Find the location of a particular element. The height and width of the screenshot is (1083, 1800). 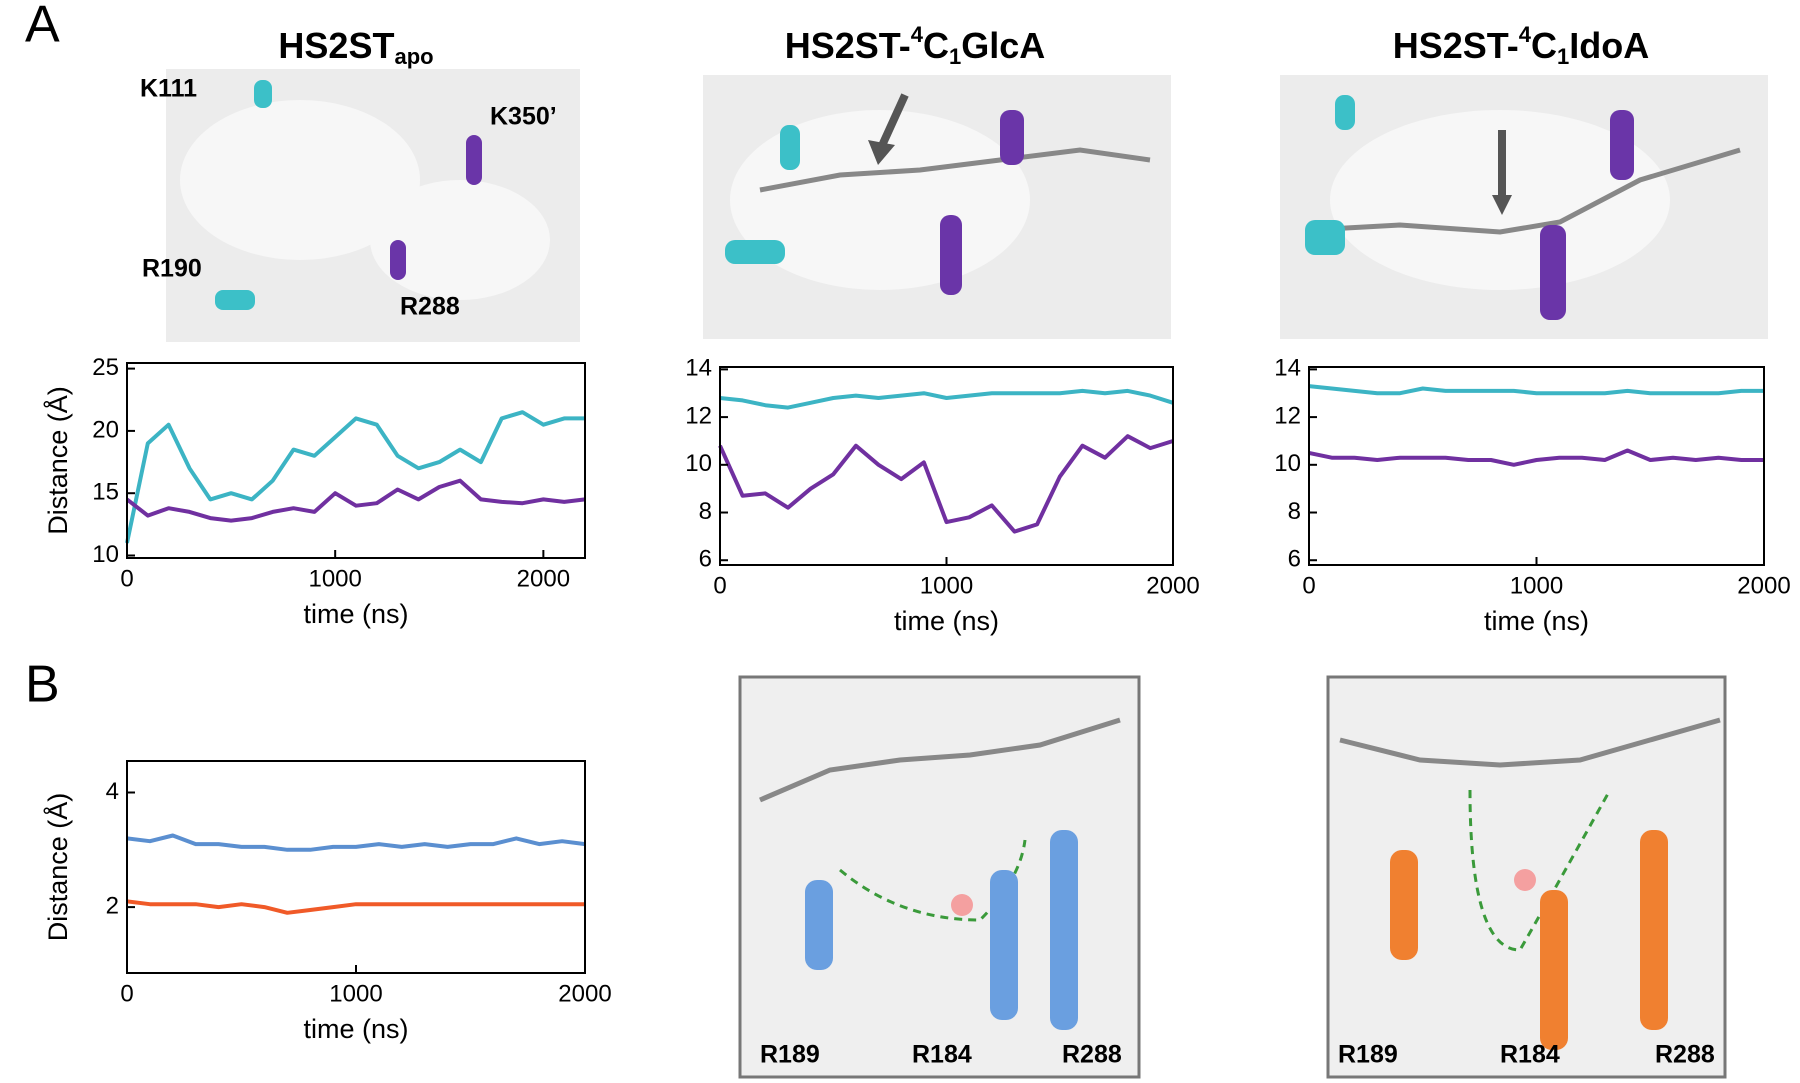

structure-title: HS2ST-4C1IdoA is located at coordinates (1521, 45).